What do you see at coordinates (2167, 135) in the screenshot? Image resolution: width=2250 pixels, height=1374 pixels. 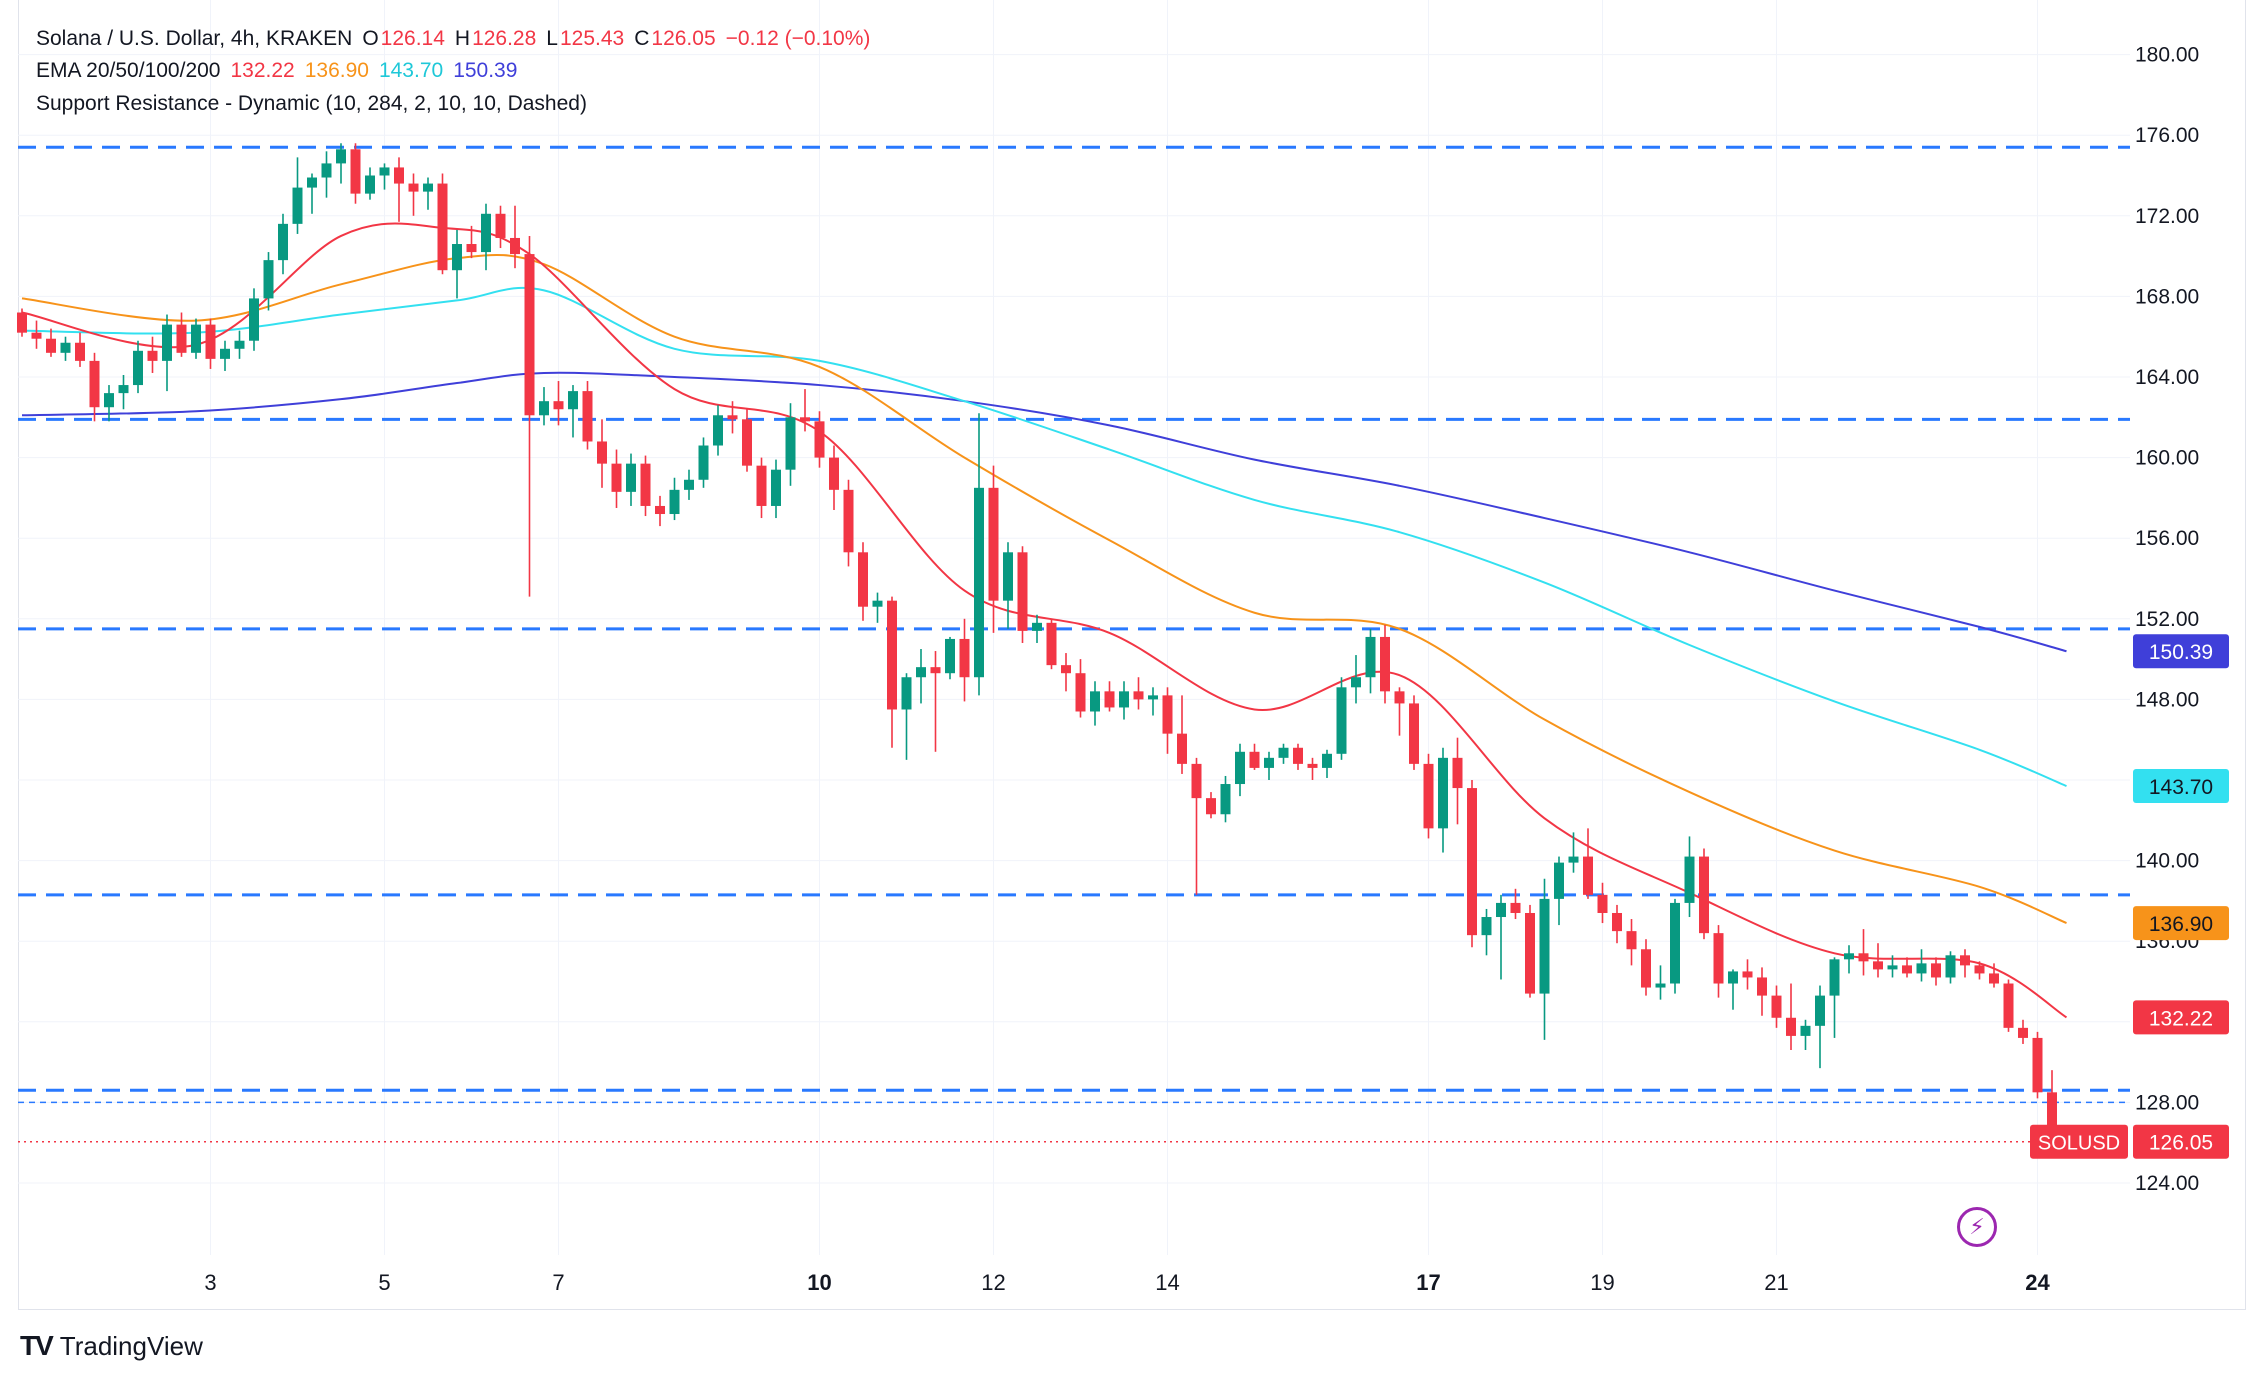 I see `y-tick-label: 176.00` at bounding box center [2167, 135].